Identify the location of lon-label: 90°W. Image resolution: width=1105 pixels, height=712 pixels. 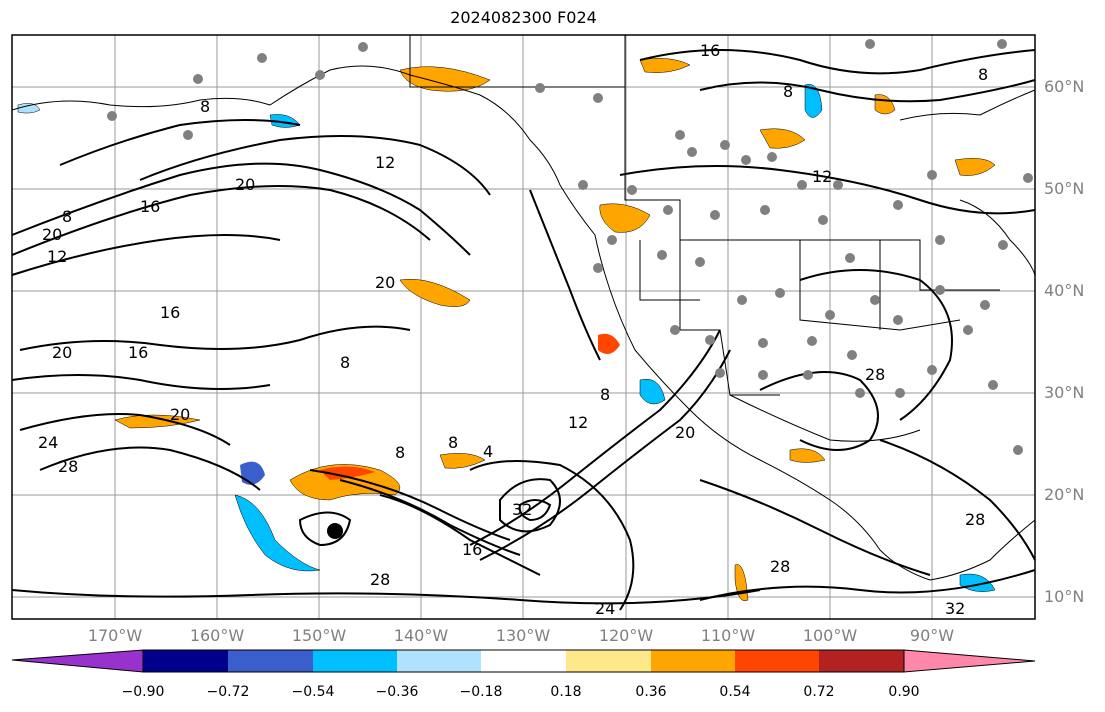
(932, 635).